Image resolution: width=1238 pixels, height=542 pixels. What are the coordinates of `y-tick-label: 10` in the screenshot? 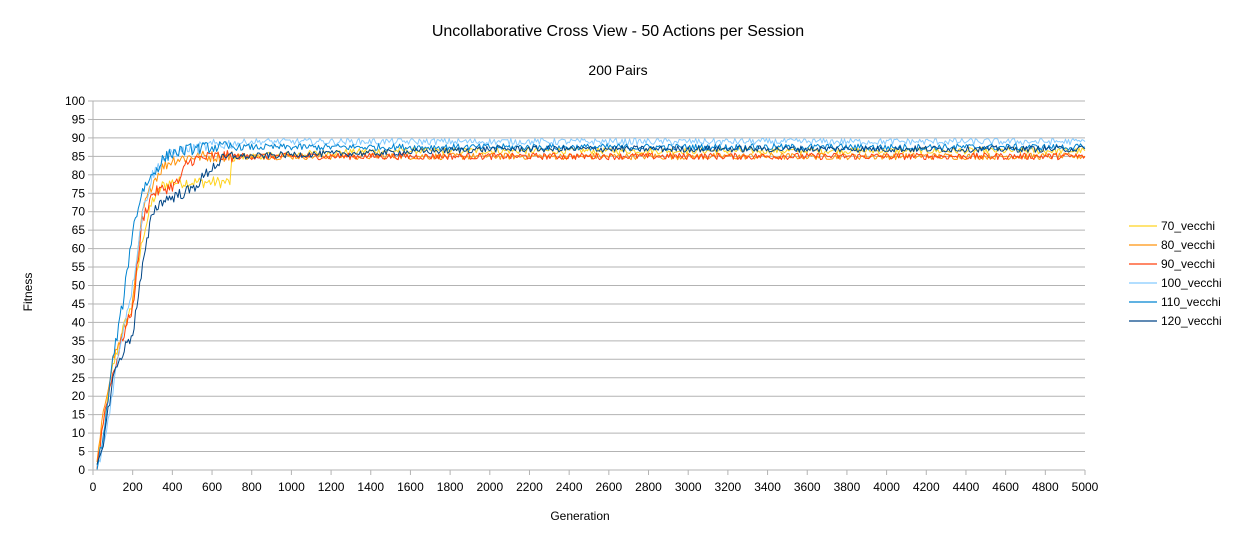 It's located at (79, 433).